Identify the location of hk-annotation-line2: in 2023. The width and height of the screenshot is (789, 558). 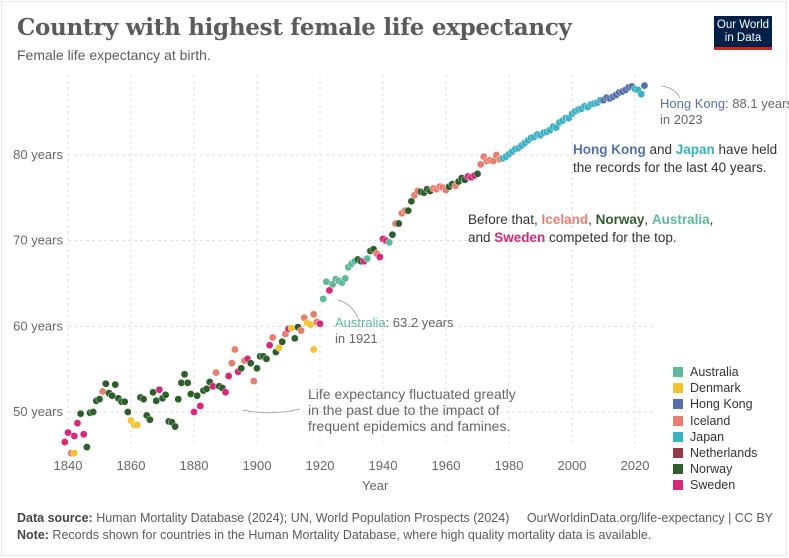
(681, 119).